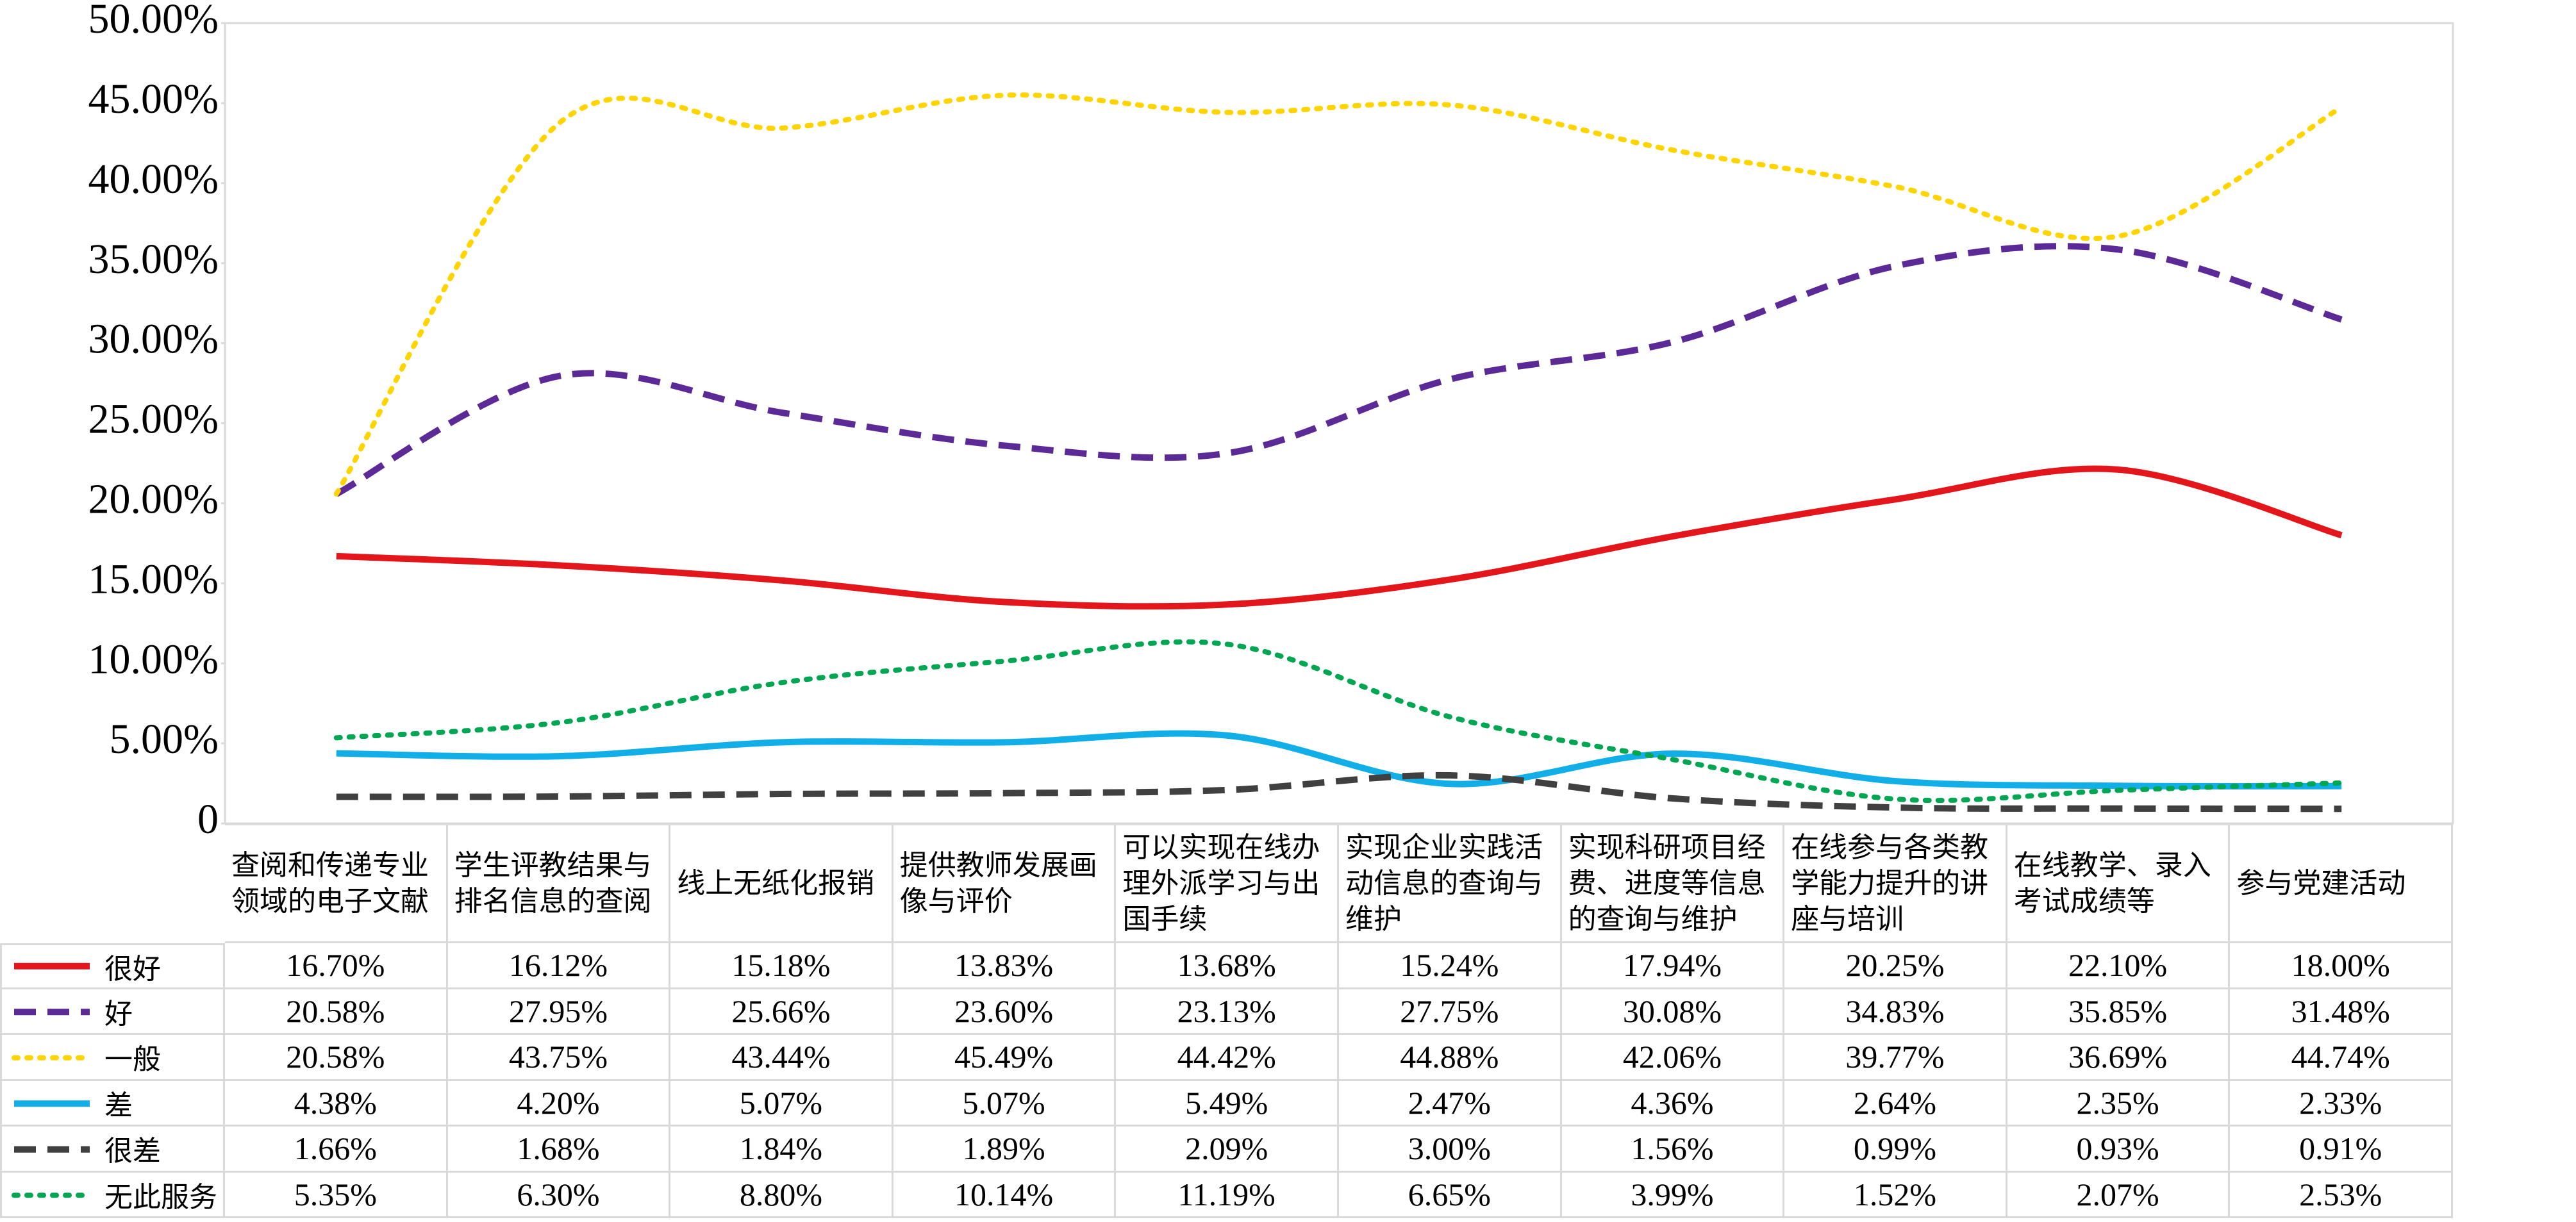  I want to click on table-value: 44.74%, so click(2341, 1058).